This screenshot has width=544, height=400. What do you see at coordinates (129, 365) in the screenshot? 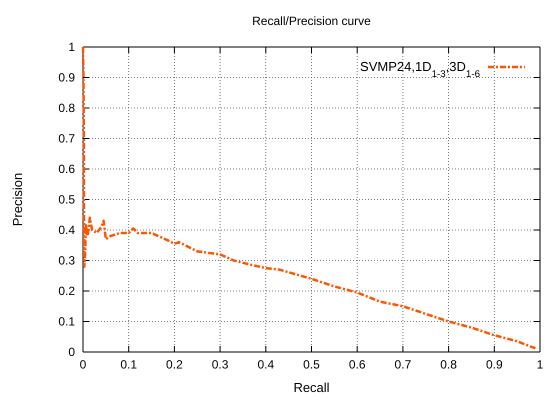
I see `x-tick-label: 0.1` at bounding box center [129, 365].